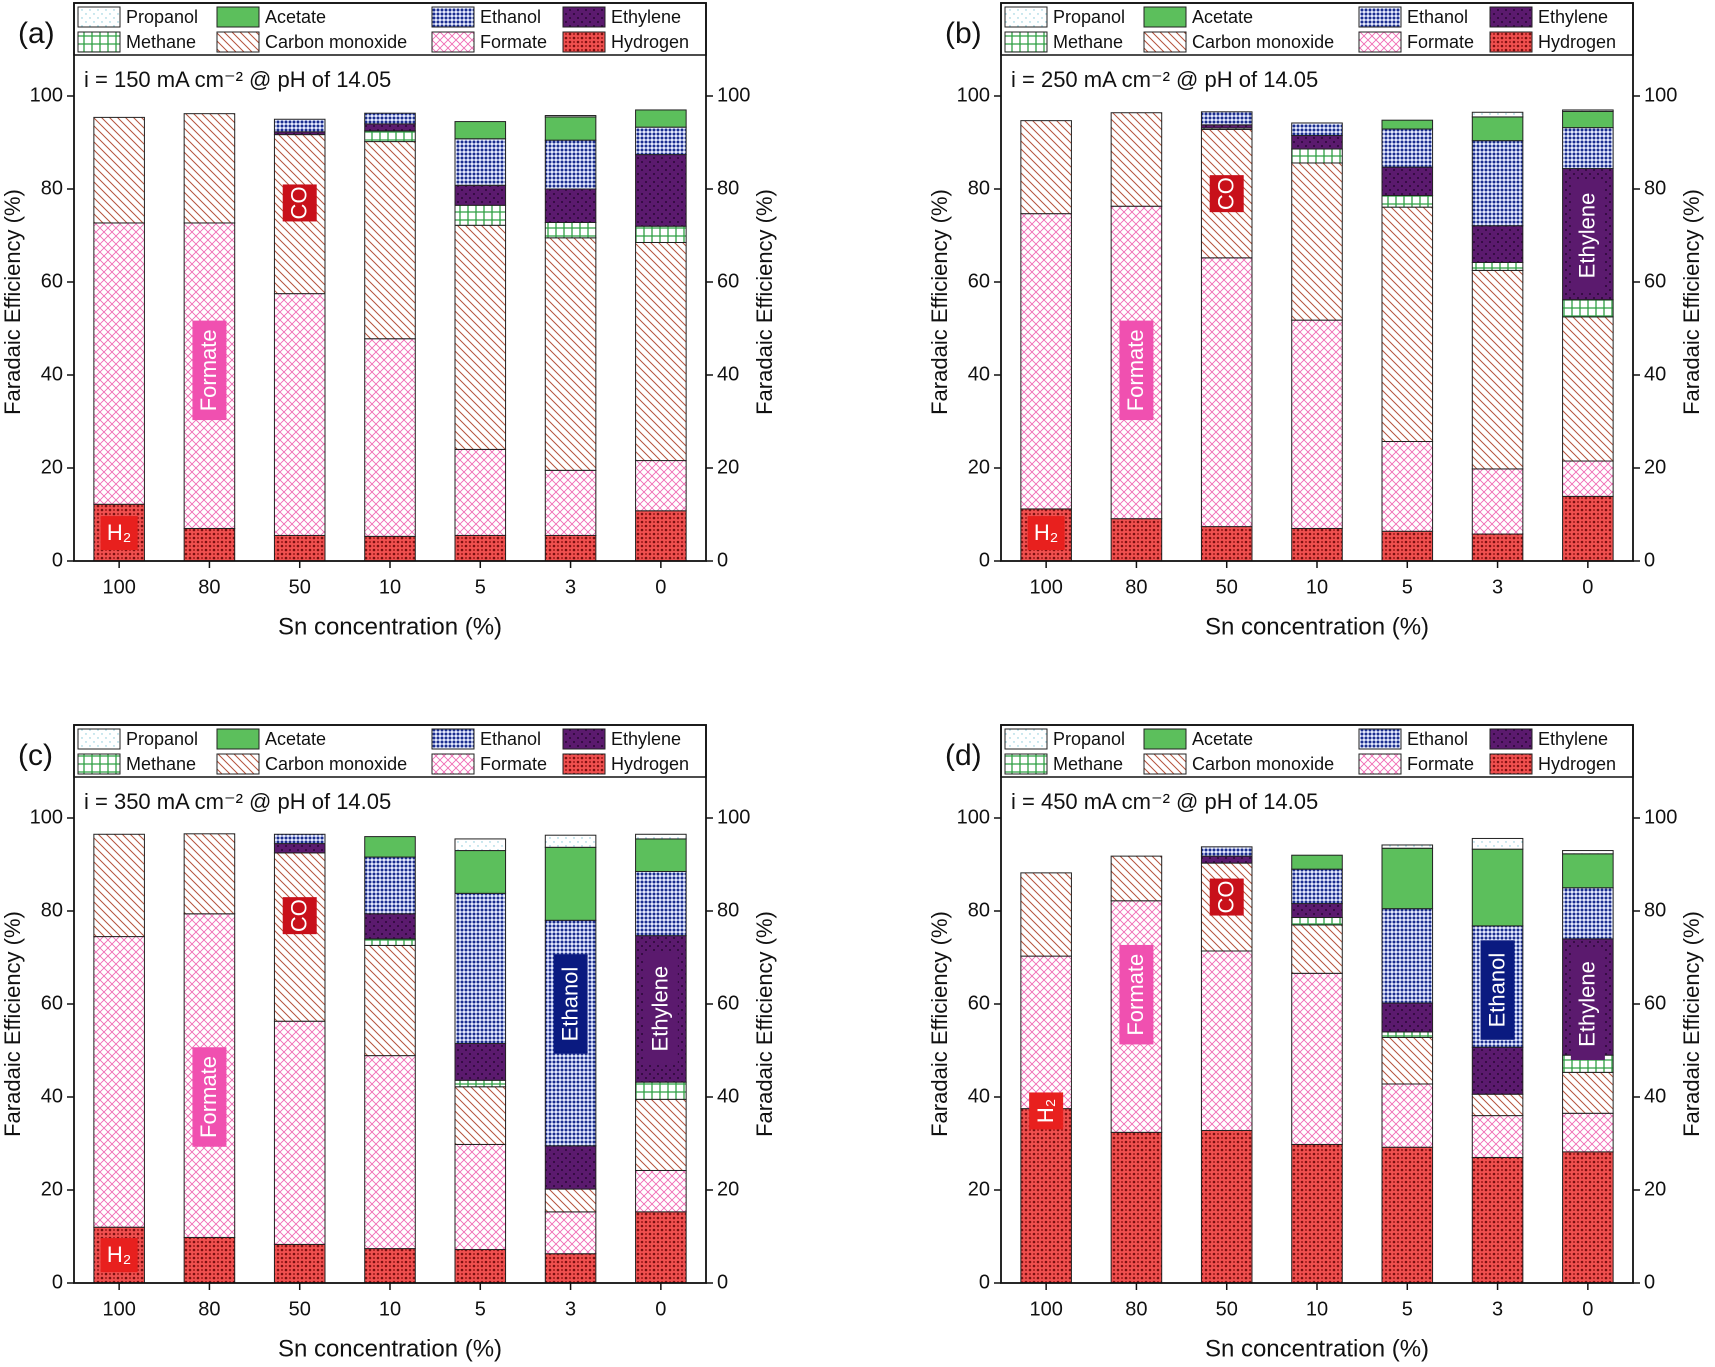 Image resolution: width=1715 pixels, height=1367 pixels. What do you see at coordinates (1587, 587) in the screenshot?
I see `x-tick-label: 0` at bounding box center [1587, 587].